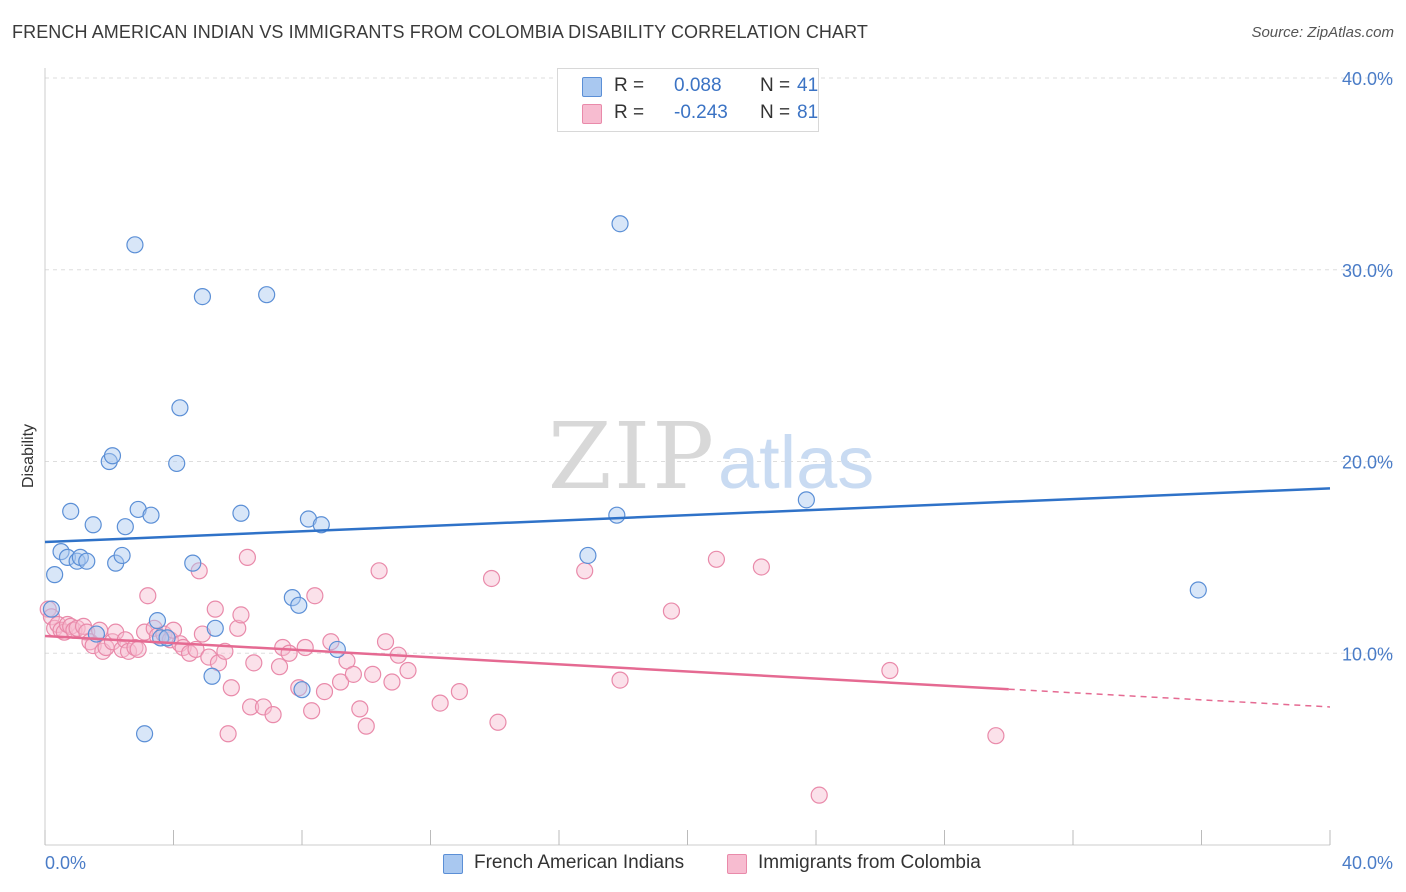 The width and height of the screenshot is (1406, 892). I want to click on watermark: ZIP atlas, so click(711, 456).